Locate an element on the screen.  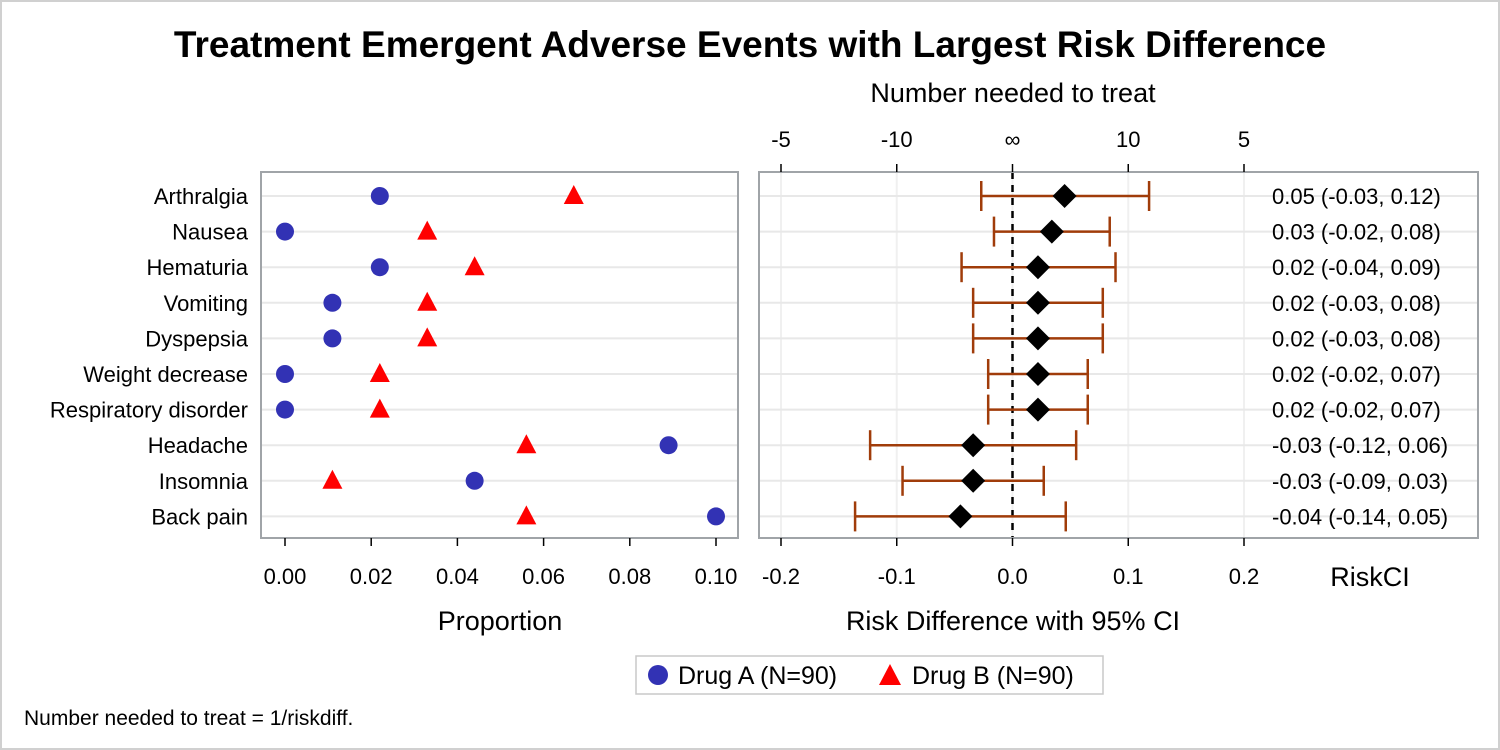
legend-drug-b-marker is located at coordinates (890, 674).